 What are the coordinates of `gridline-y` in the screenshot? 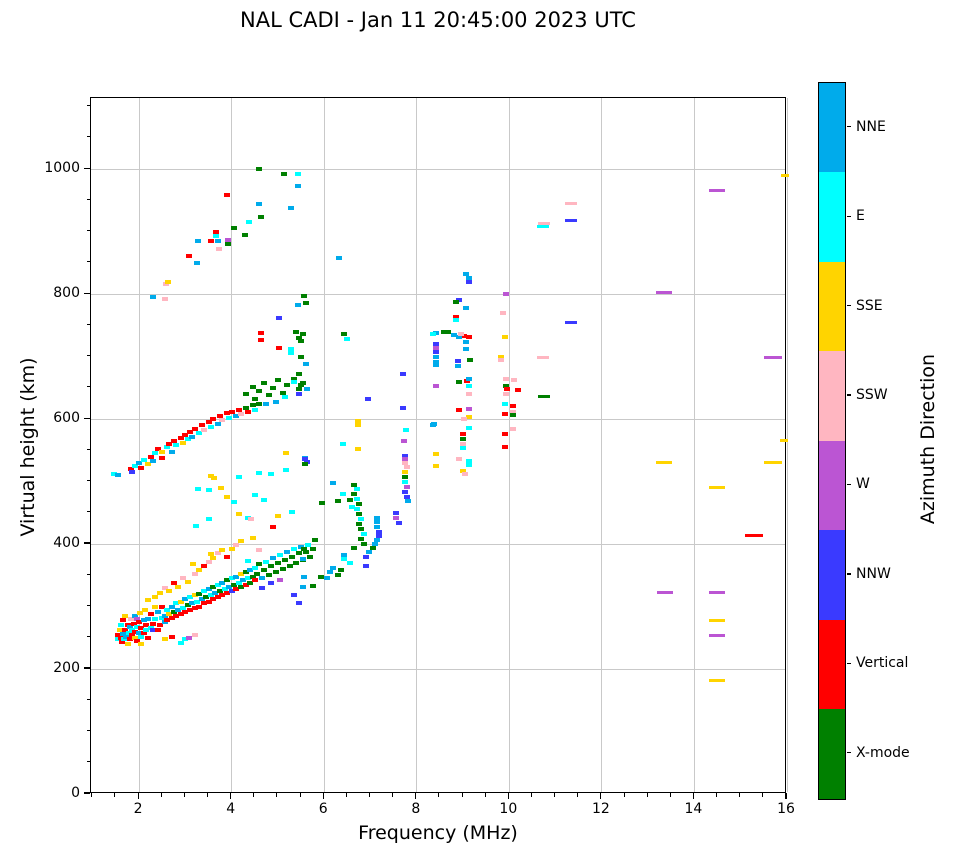 It's located at (438, 544).